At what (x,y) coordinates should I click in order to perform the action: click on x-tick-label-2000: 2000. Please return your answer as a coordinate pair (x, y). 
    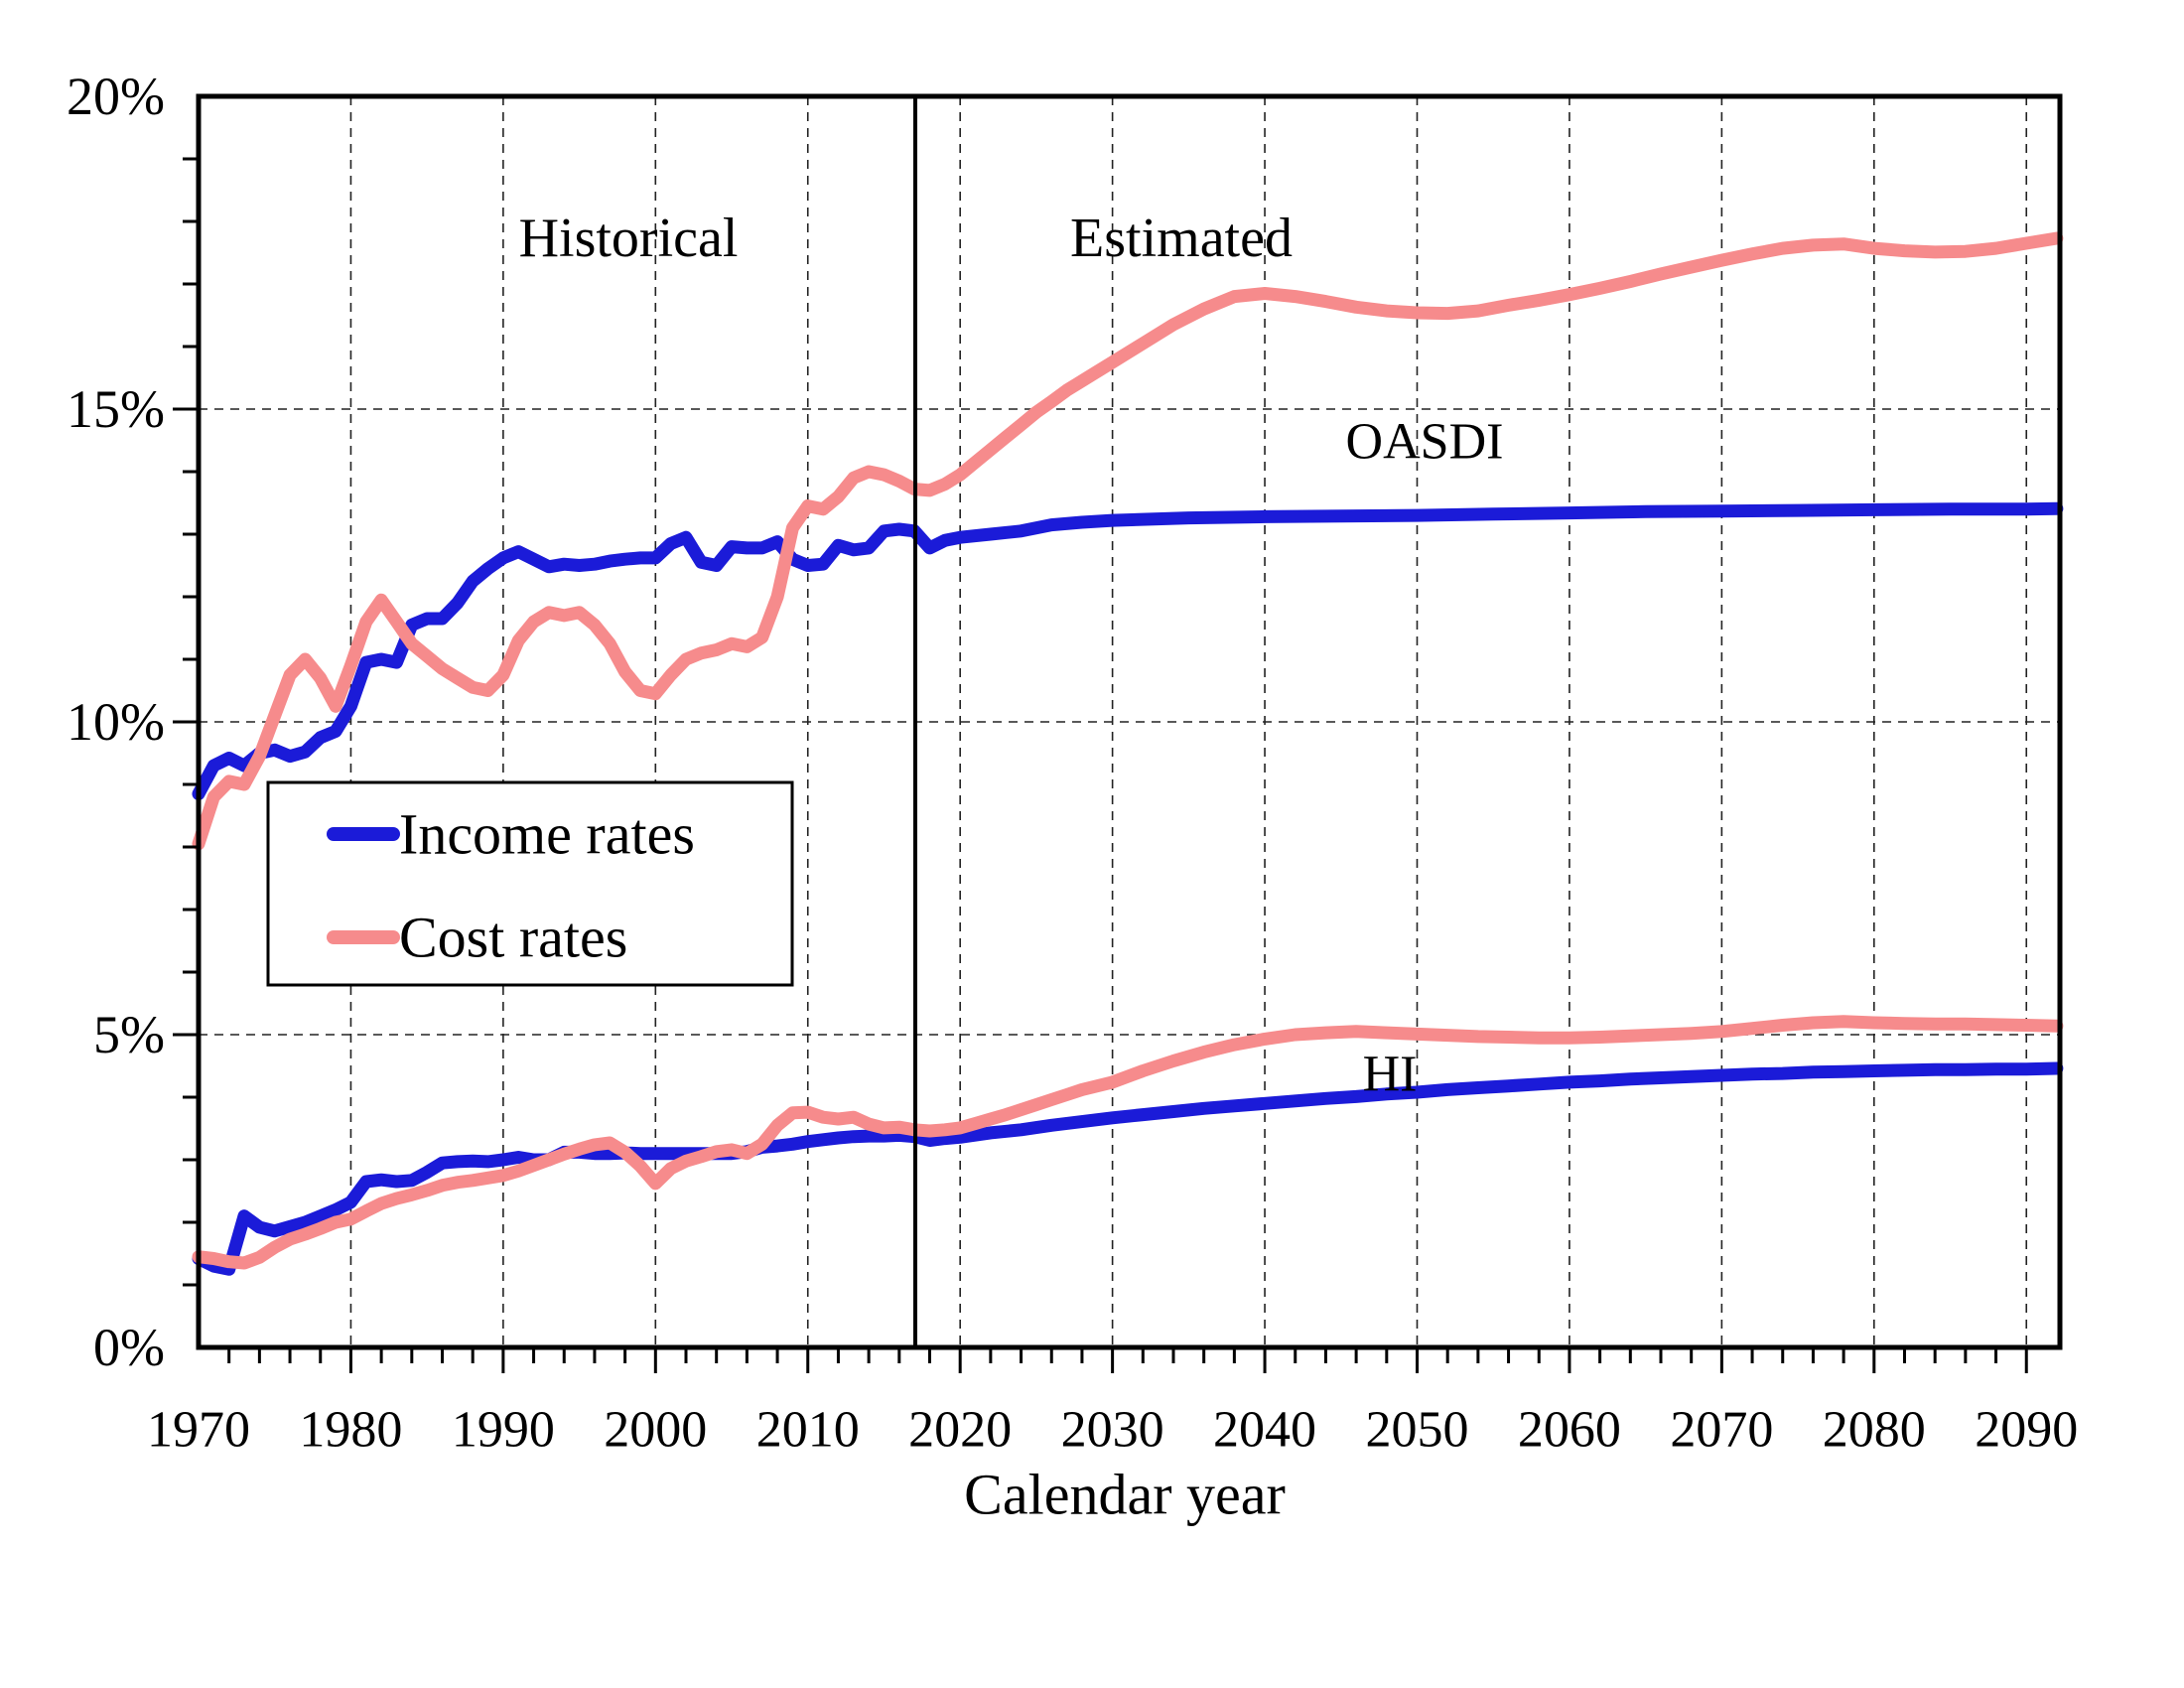
    Looking at the image, I should click on (655, 1430).